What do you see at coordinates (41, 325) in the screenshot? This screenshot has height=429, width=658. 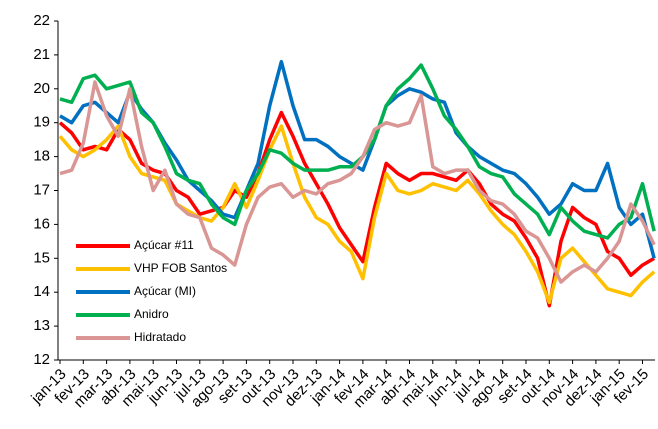 I see `y-tick-label: 13` at bounding box center [41, 325].